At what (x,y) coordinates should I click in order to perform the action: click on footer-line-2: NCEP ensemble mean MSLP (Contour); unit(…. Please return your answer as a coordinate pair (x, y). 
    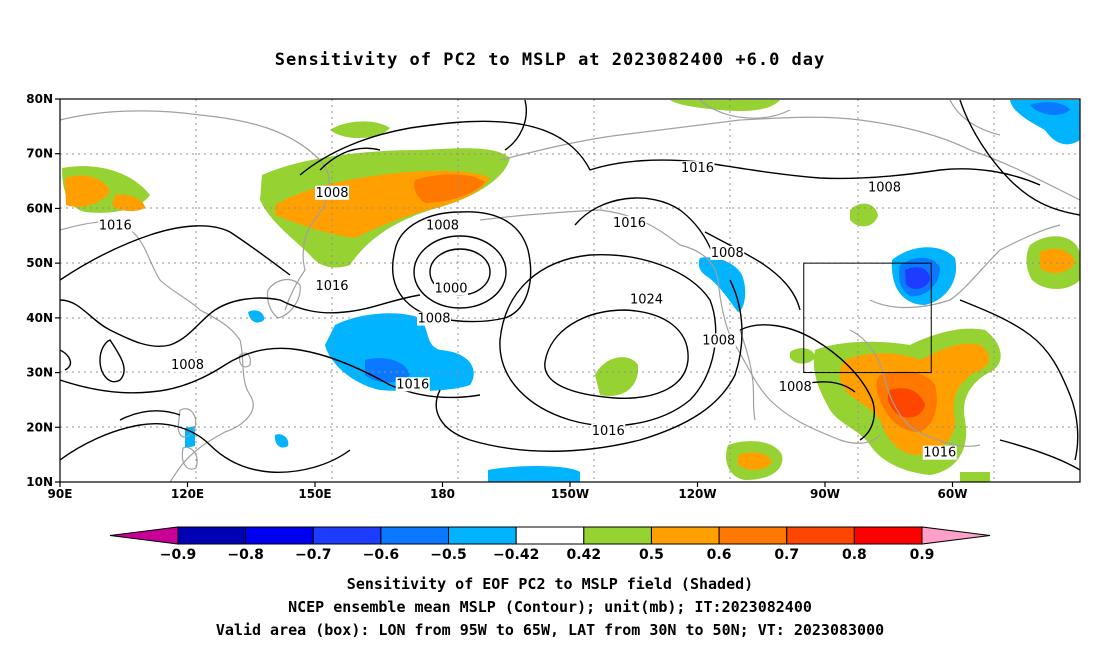
    Looking at the image, I should click on (550, 607).